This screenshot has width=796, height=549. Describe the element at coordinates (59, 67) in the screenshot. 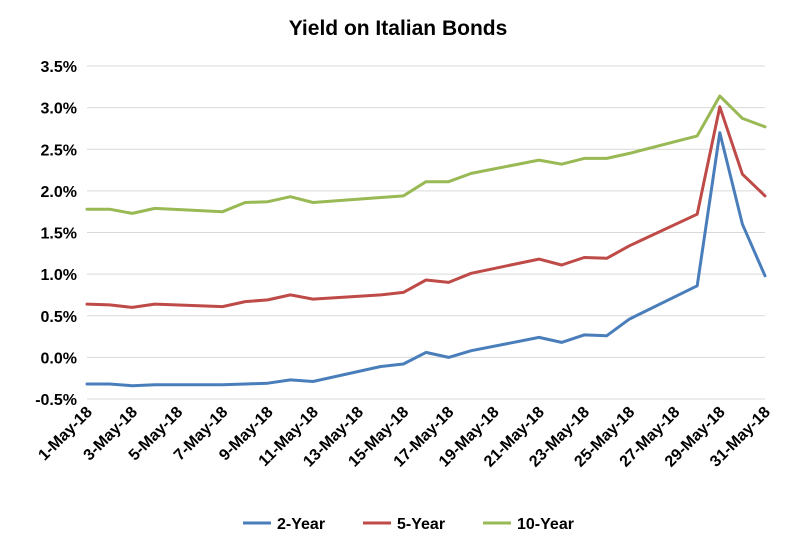

I see `y-tick-label: 3.5%` at that location.